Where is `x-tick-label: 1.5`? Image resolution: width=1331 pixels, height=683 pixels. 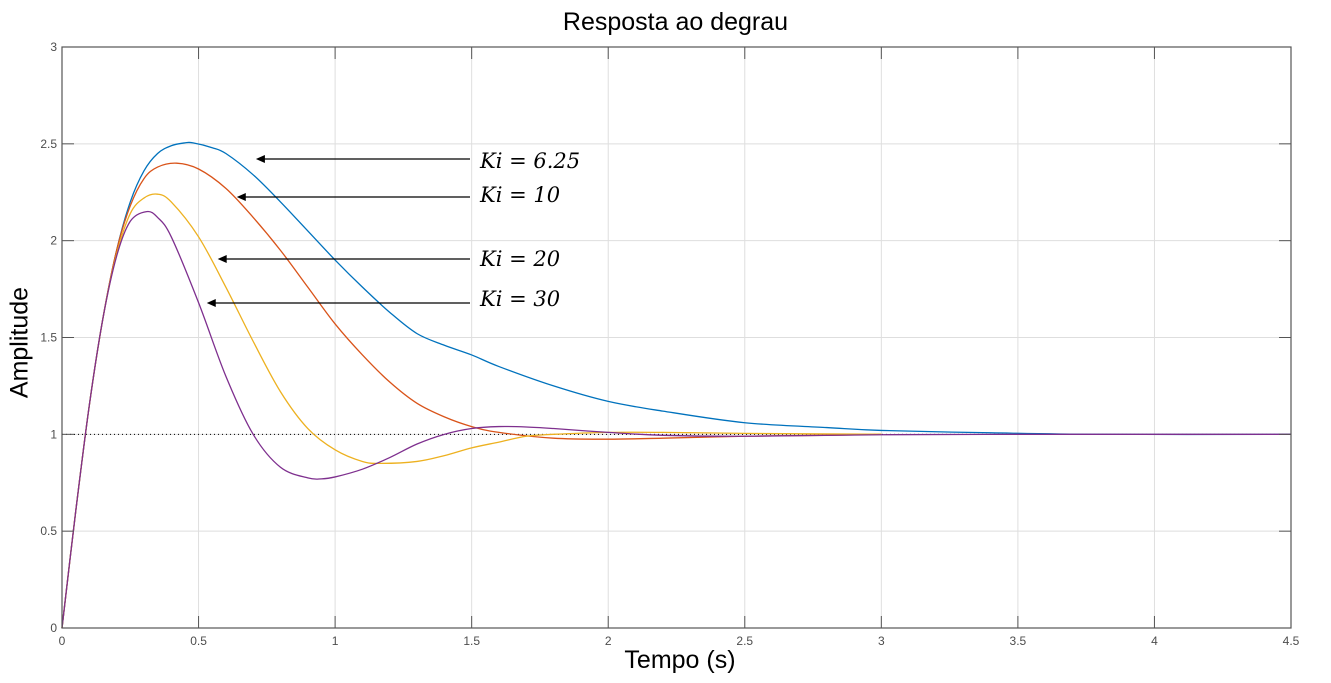 x-tick-label: 1.5 is located at coordinates (471, 641).